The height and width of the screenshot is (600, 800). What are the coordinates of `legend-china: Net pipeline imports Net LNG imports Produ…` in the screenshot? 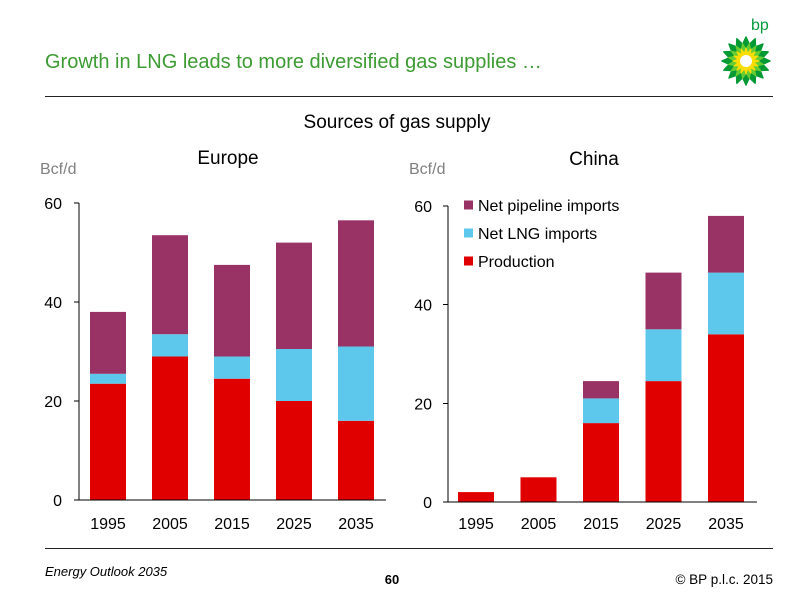 It's located at (541, 234).